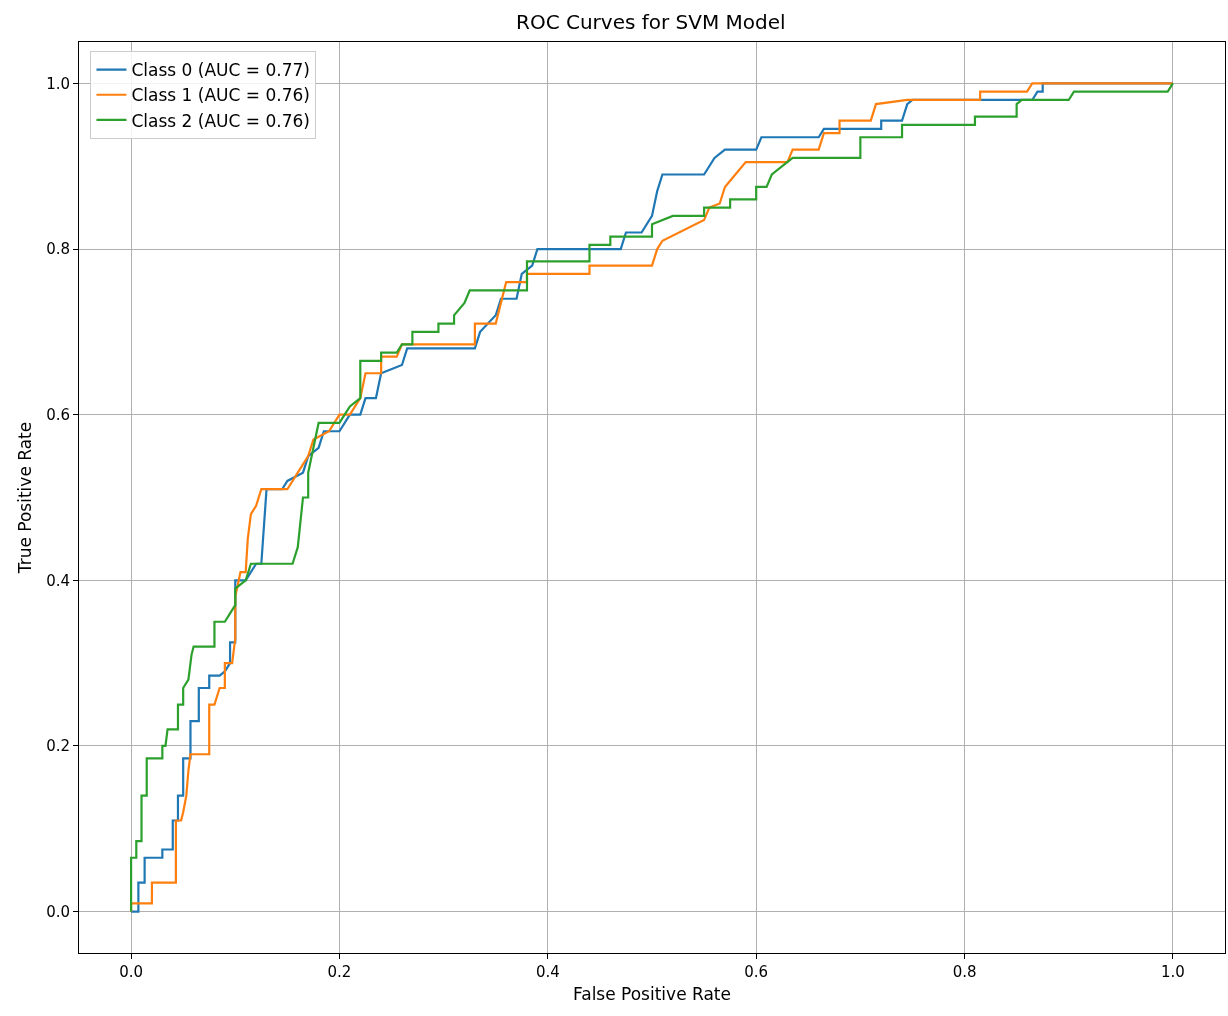  What do you see at coordinates (651, 22) in the screenshot?
I see `chart-title: ROC Curves for SVM Model` at bounding box center [651, 22].